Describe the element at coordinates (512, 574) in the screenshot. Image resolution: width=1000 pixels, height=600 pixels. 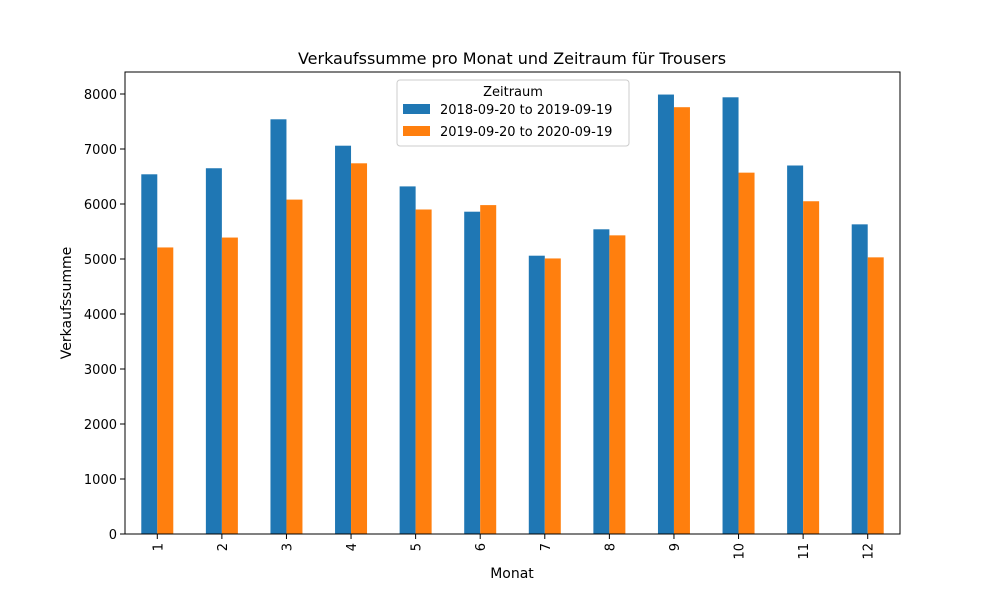
I see `x-axis-label: Monat` at that location.